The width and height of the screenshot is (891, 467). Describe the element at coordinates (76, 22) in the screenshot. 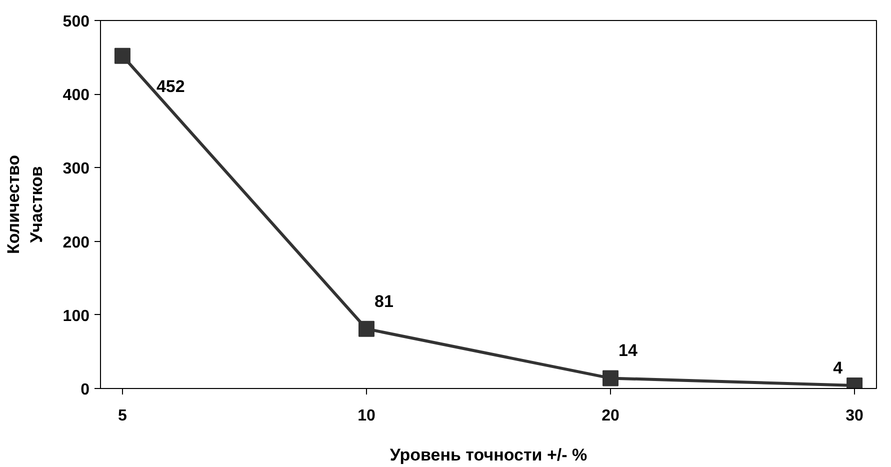

I see `y-tick-label: 500` at that location.